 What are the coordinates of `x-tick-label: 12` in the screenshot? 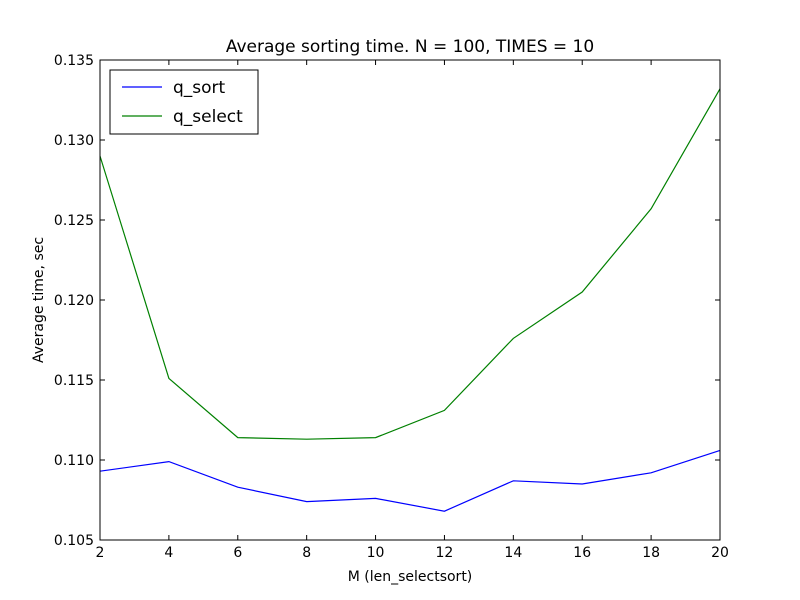 It's located at (445, 553).